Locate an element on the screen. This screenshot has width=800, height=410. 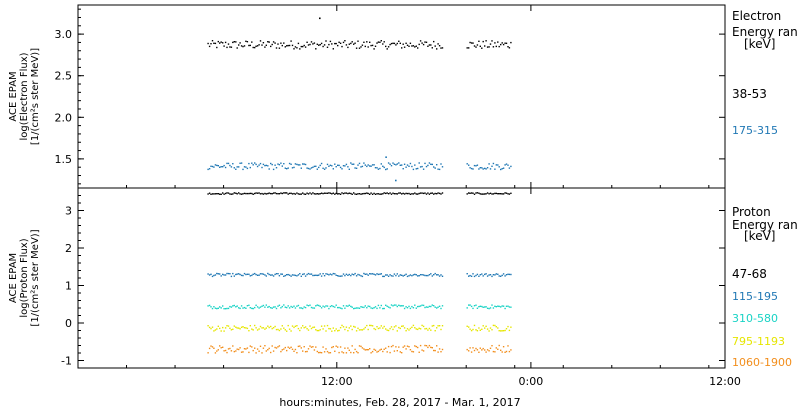
series-1060-1900 is located at coordinates (359, 349).